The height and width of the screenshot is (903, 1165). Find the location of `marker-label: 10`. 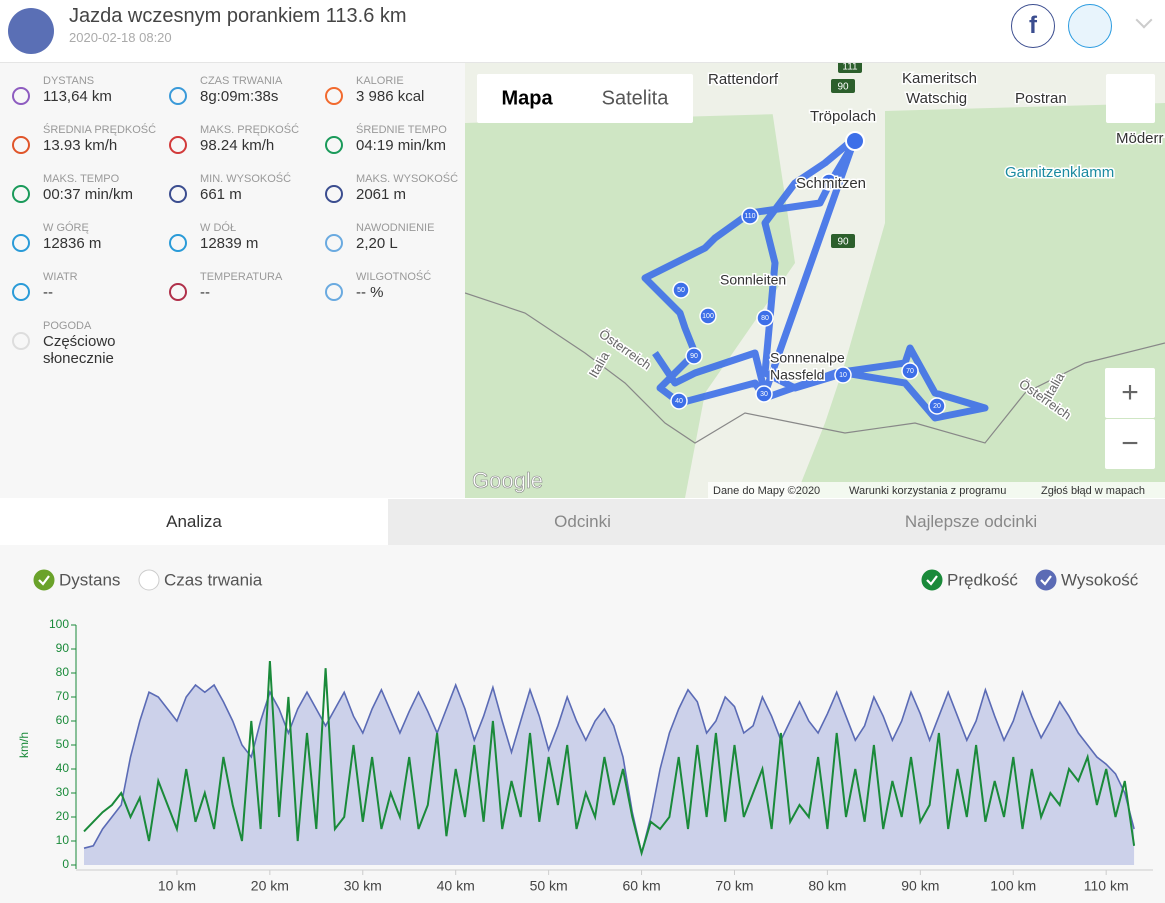

marker-label: 10 is located at coordinates (843, 375).